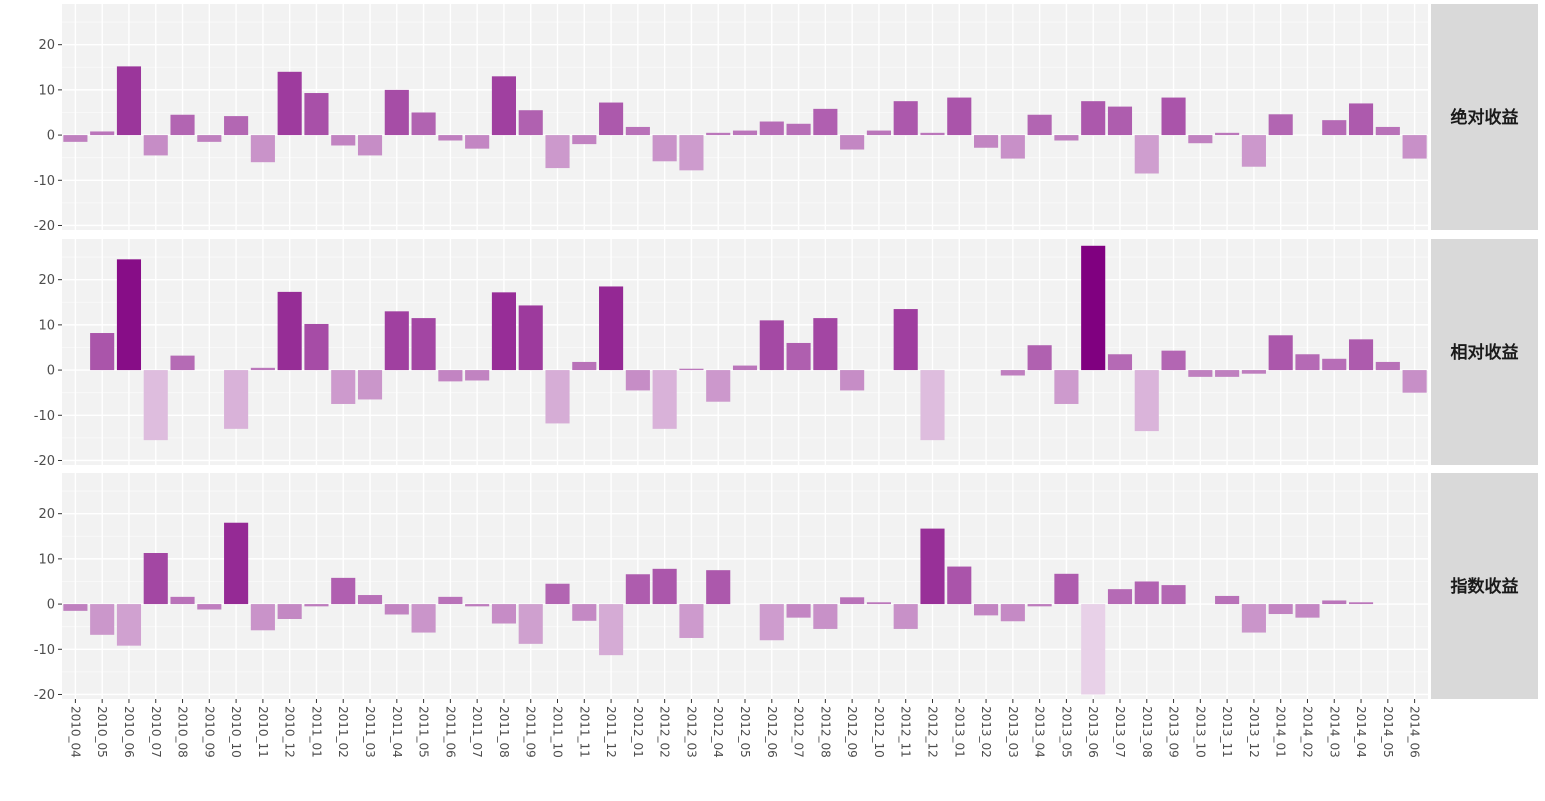  Describe the element at coordinates (1415, 732) in the screenshot. I see `x-tick-label: 2014_06` at that location.